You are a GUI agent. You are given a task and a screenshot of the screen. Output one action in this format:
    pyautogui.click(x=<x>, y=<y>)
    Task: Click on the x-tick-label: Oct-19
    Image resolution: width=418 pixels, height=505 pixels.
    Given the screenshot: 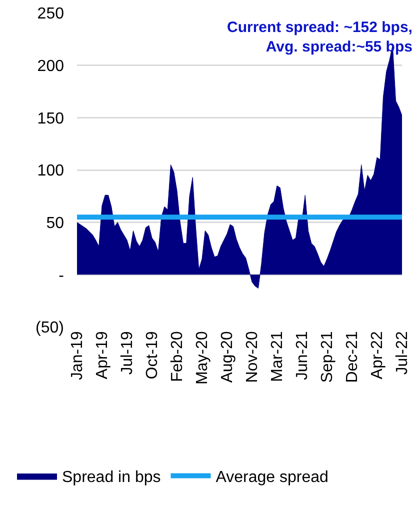 What is the action you would take?
    pyautogui.click(x=153, y=355)
    